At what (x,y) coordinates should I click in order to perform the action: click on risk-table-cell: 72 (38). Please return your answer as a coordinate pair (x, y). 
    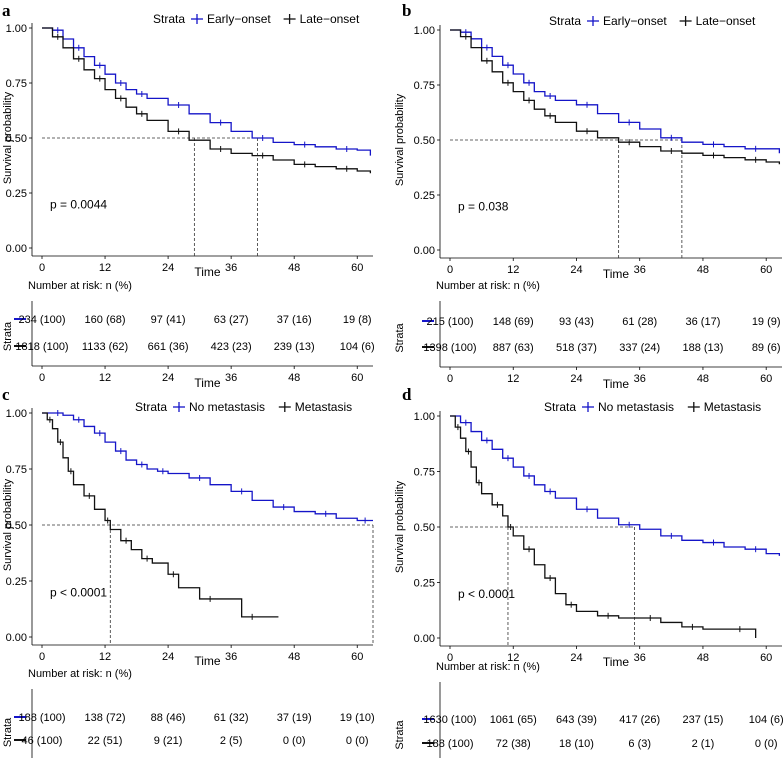
    Looking at the image, I should click on (513, 744).